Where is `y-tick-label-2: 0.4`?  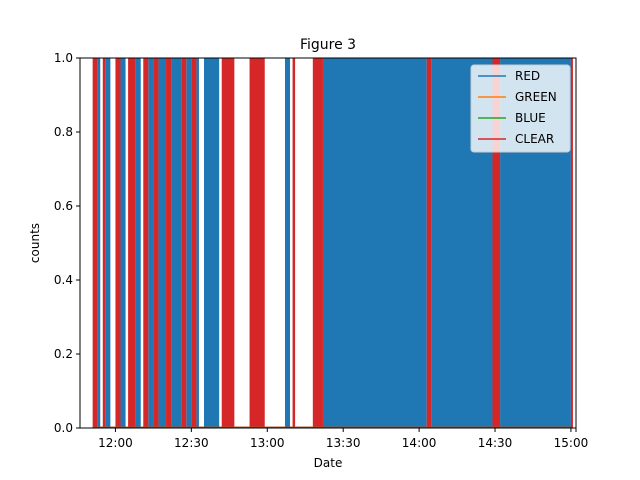 y-tick-label-2: 0.4 is located at coordinates (63, 280).